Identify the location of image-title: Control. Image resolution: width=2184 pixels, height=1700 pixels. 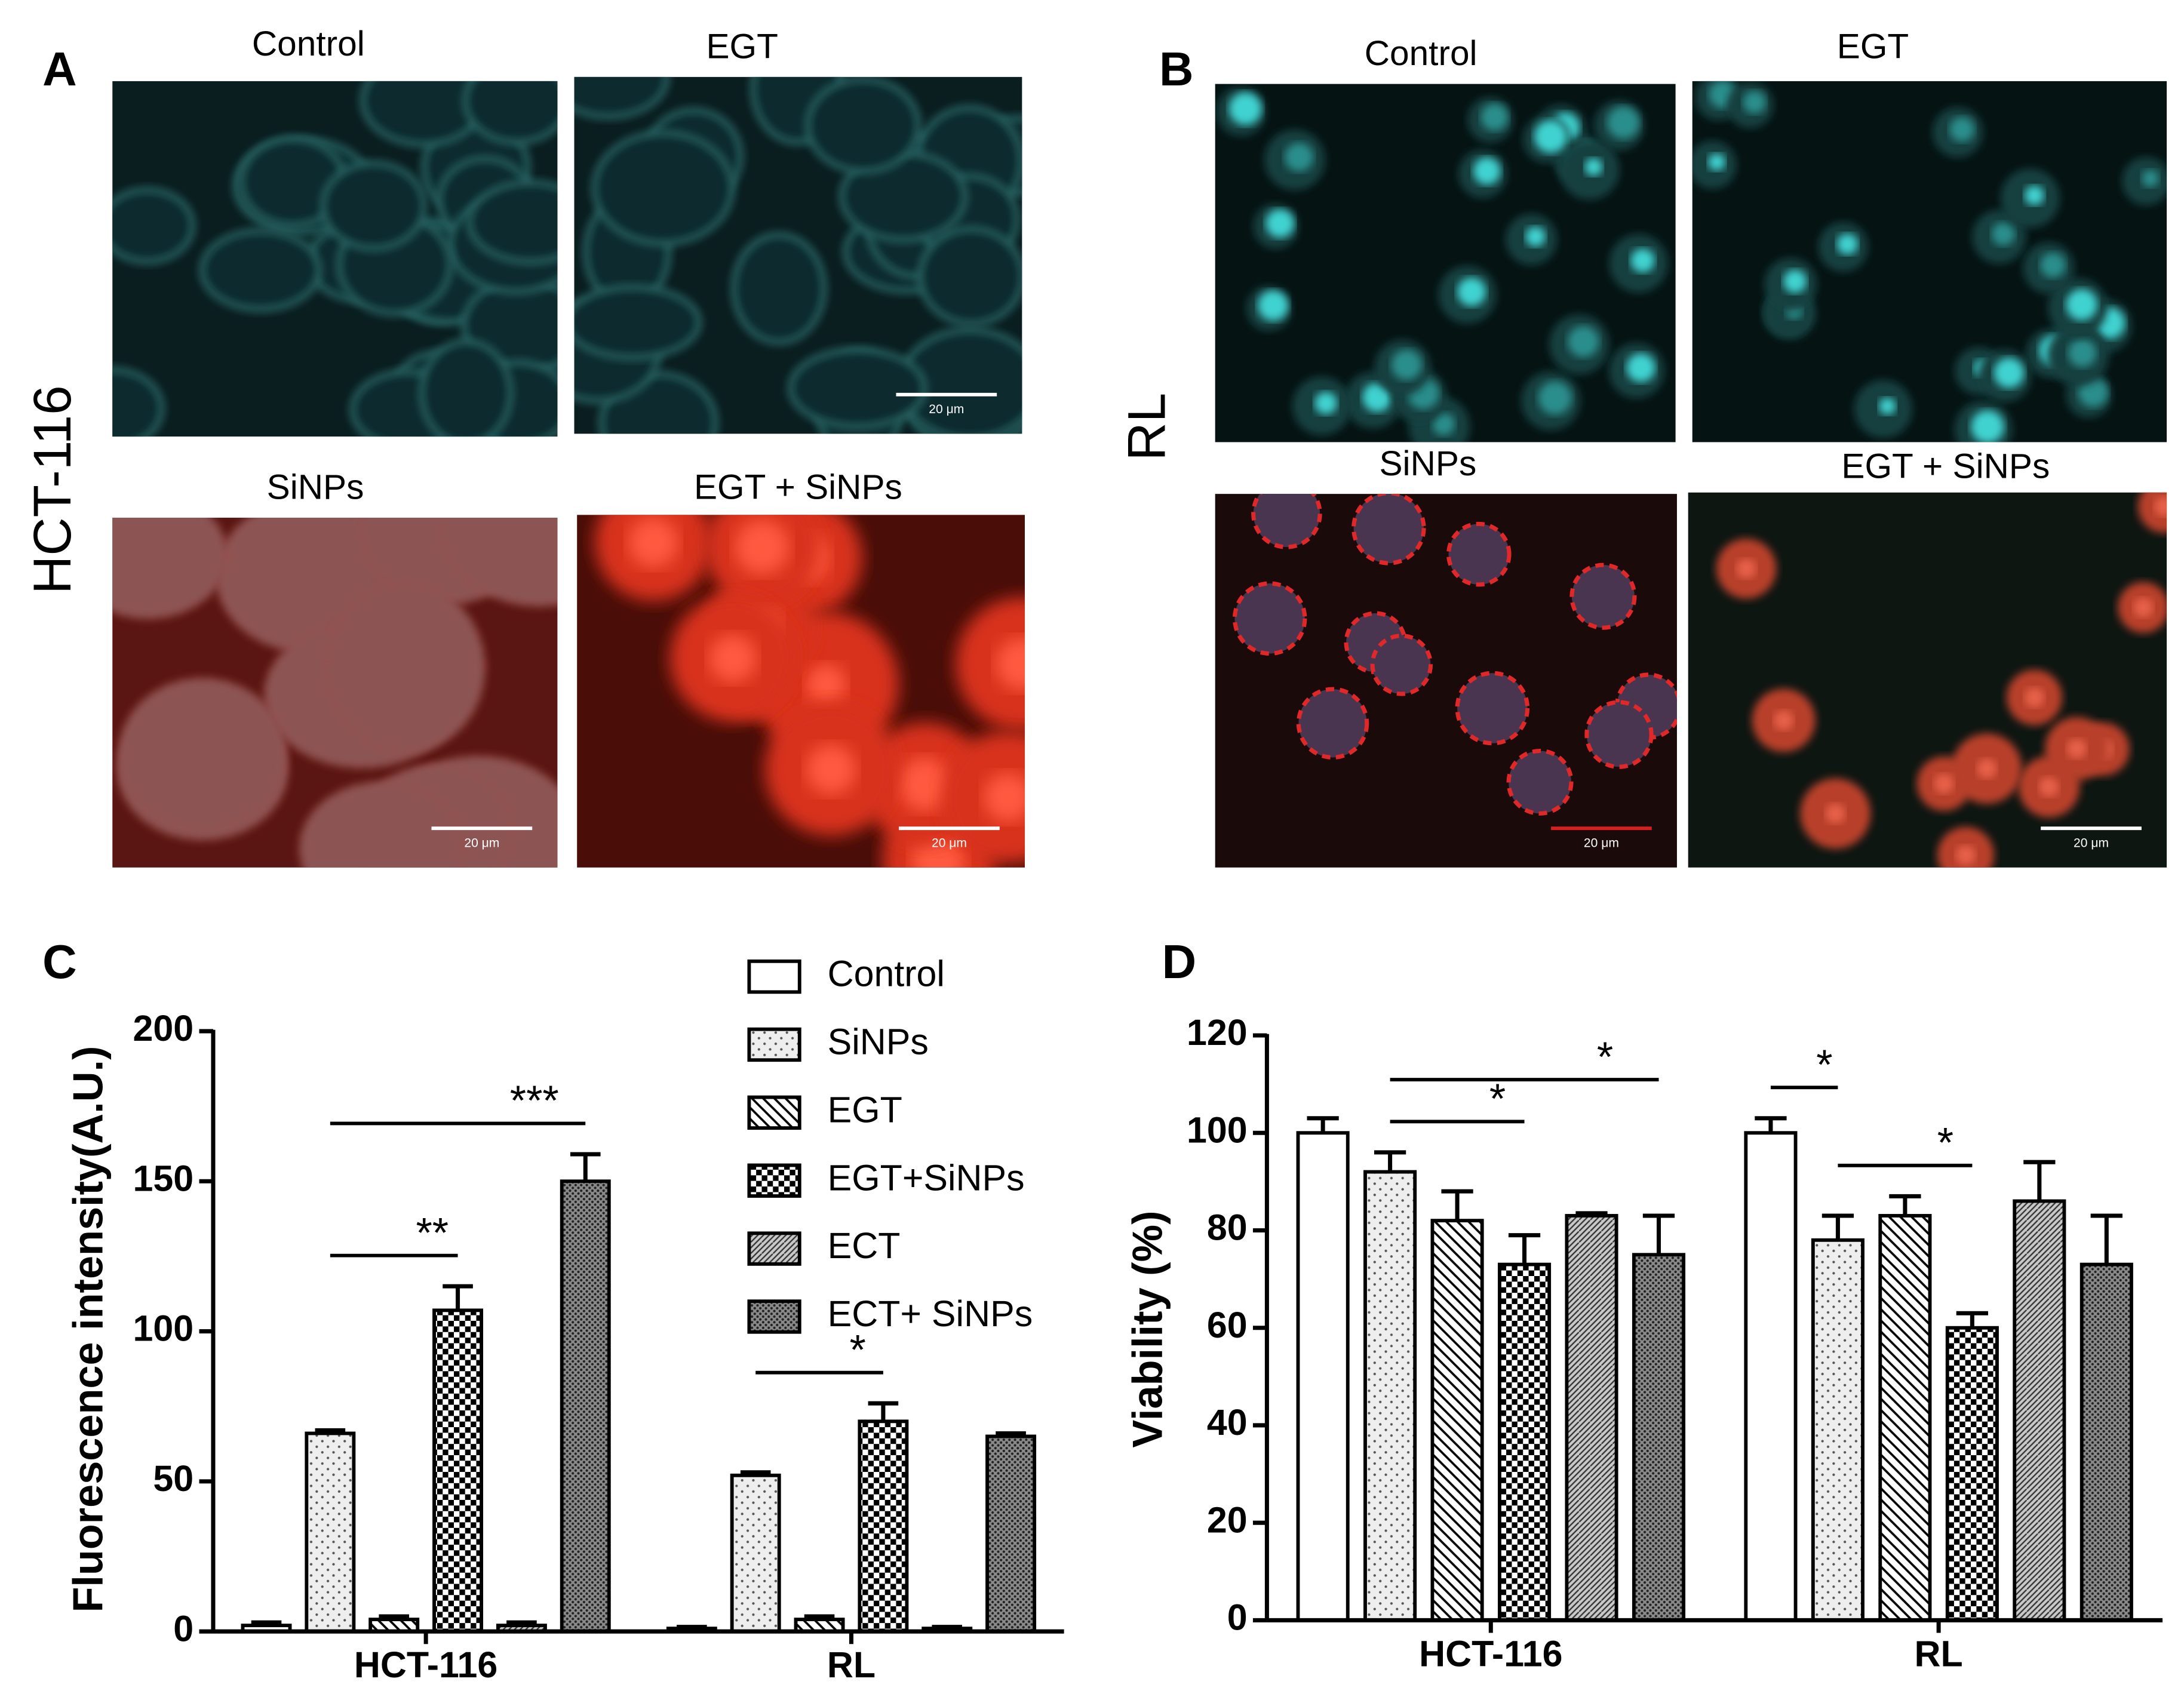
(308, 44).